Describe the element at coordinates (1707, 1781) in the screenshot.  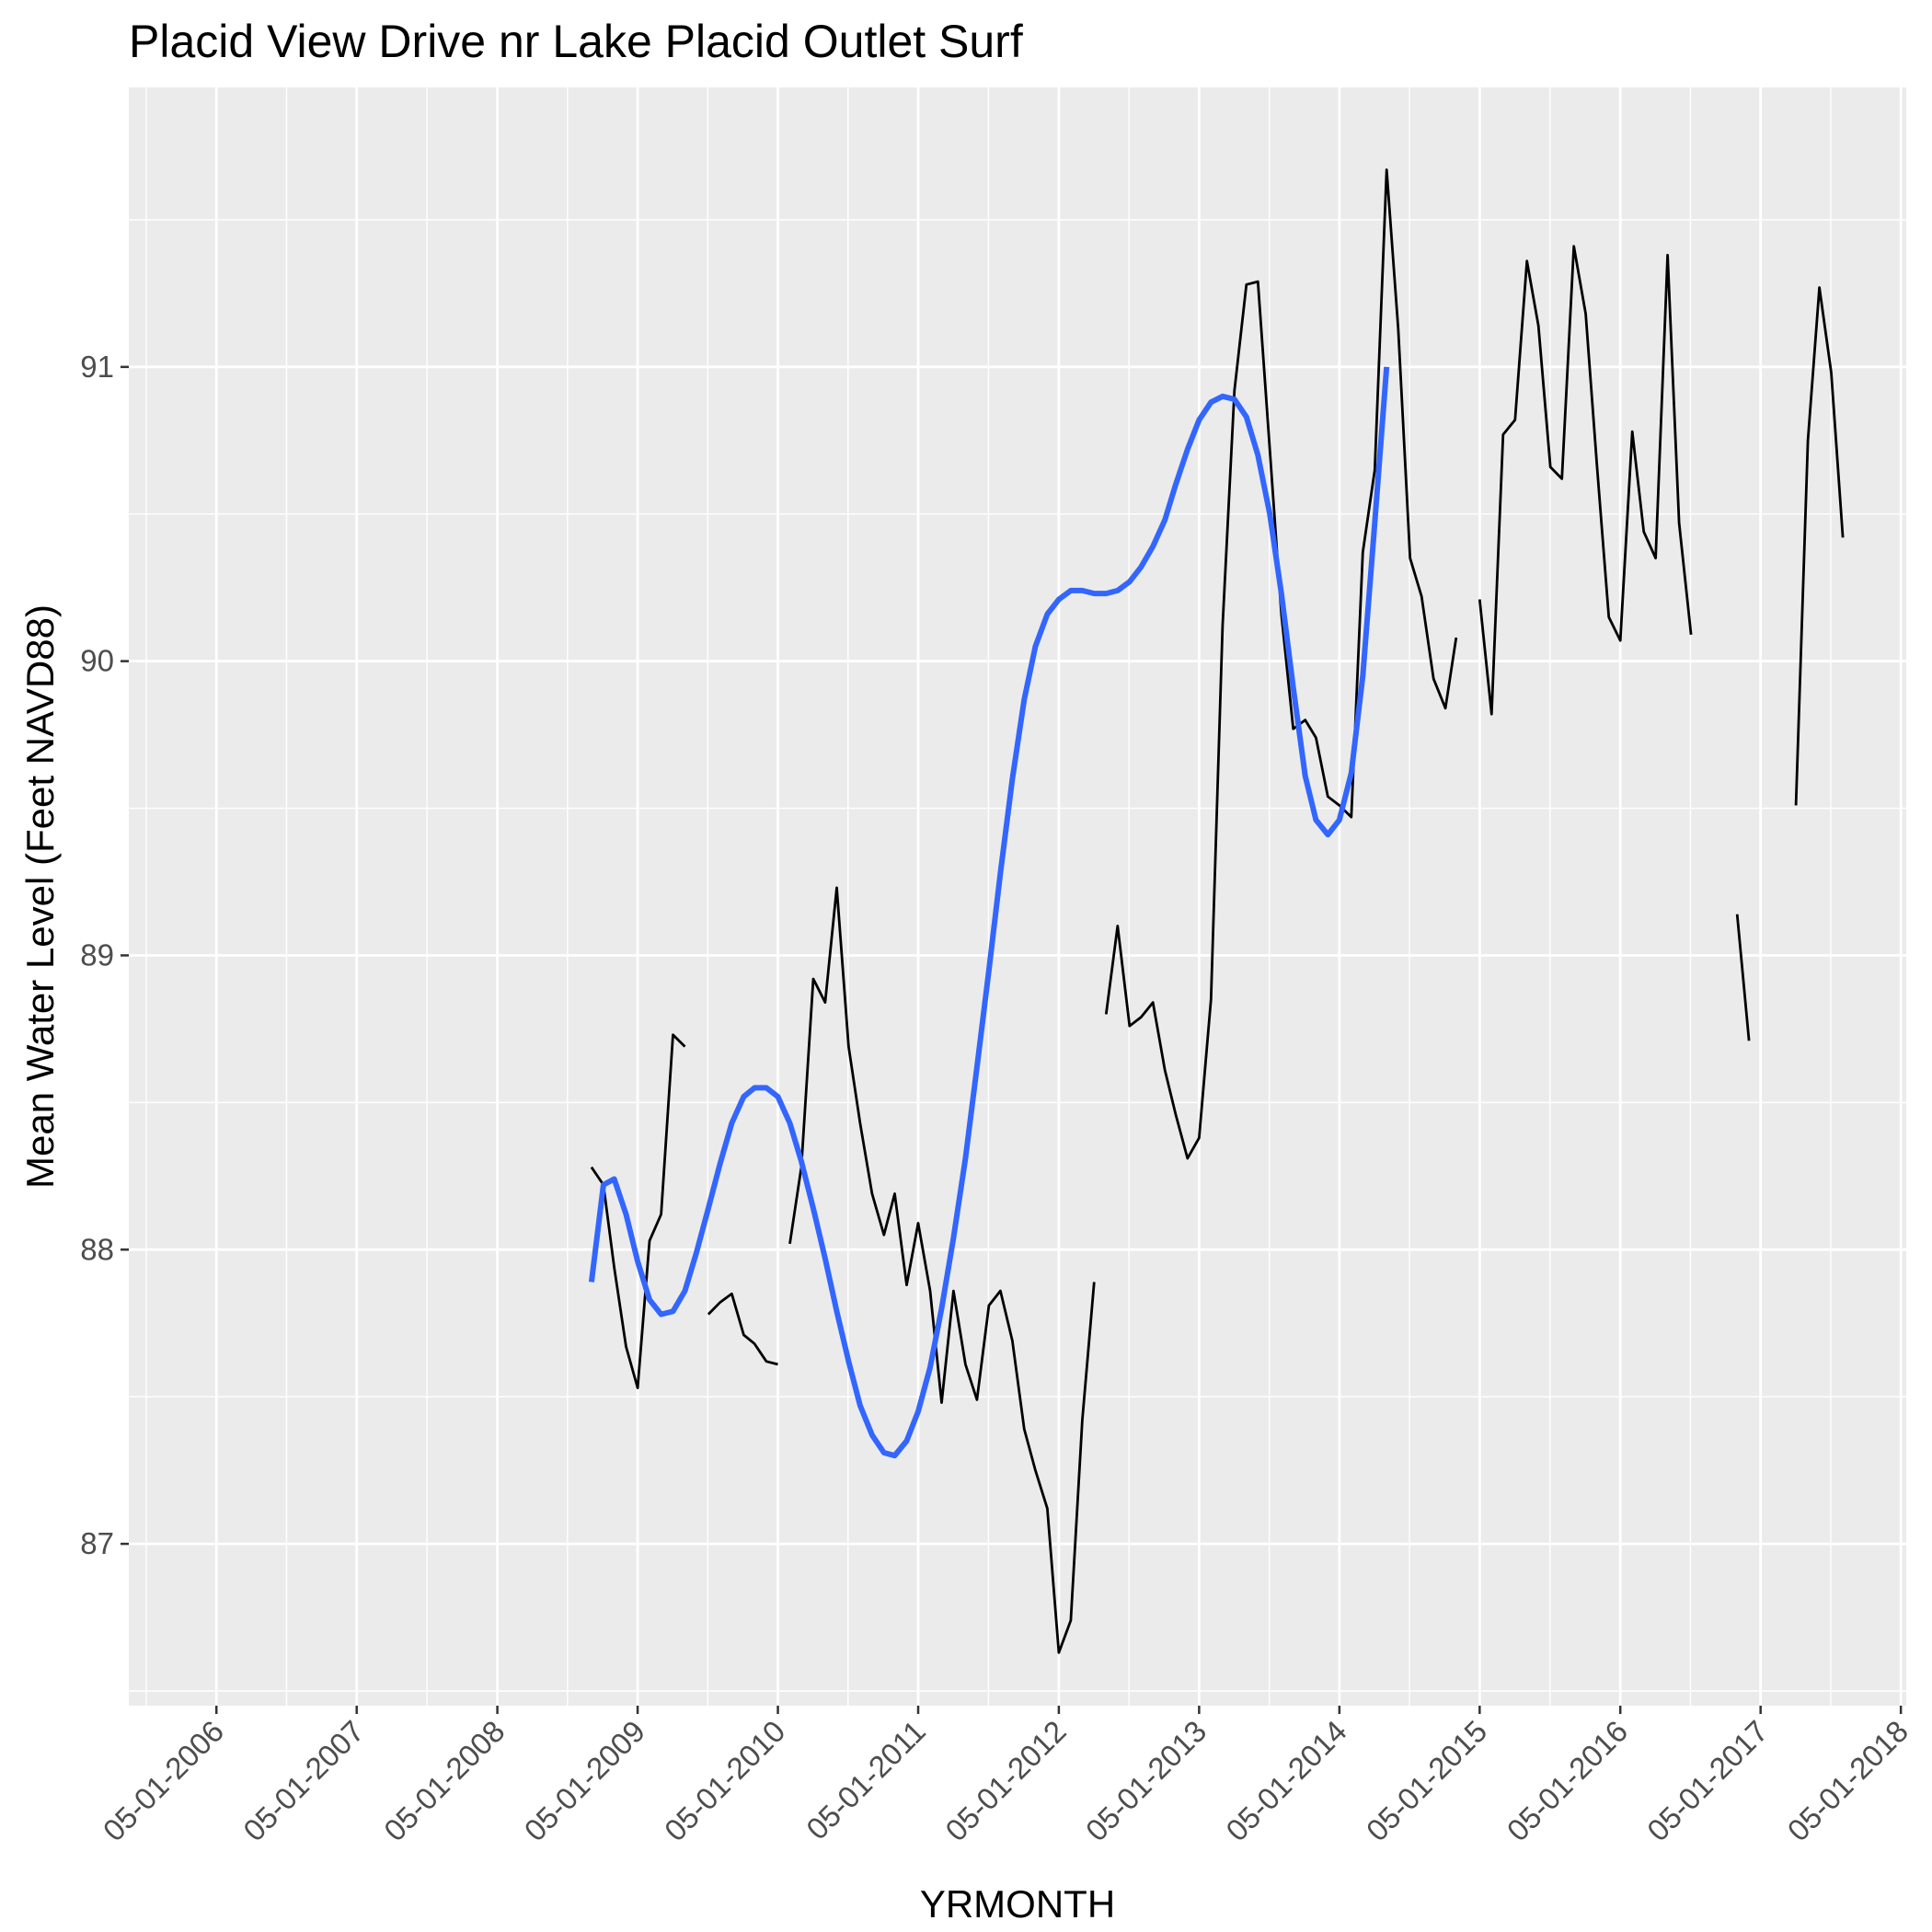
I see `x-tick-label: 05-01-2017` at that location.